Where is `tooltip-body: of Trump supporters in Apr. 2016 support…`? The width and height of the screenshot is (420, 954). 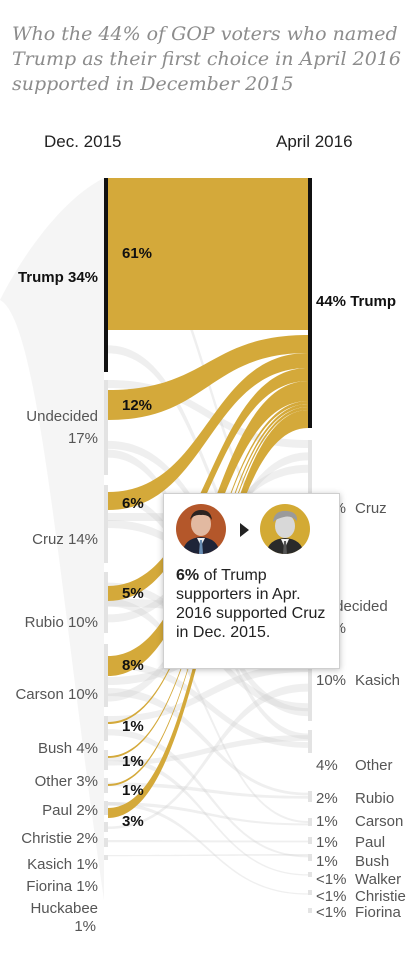
tooltip-body: of Trump supporters in Apr. 2016 support… is located at coordinates (251, 604).